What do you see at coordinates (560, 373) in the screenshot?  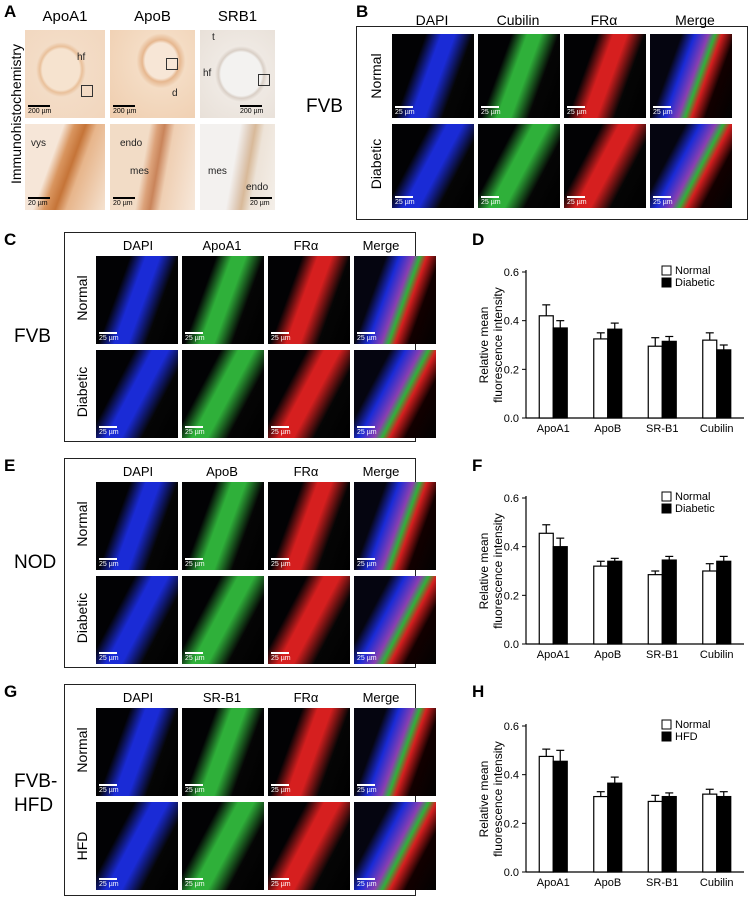 I see `bar-diabetic-apoa1` at bounding box center [560, 373].